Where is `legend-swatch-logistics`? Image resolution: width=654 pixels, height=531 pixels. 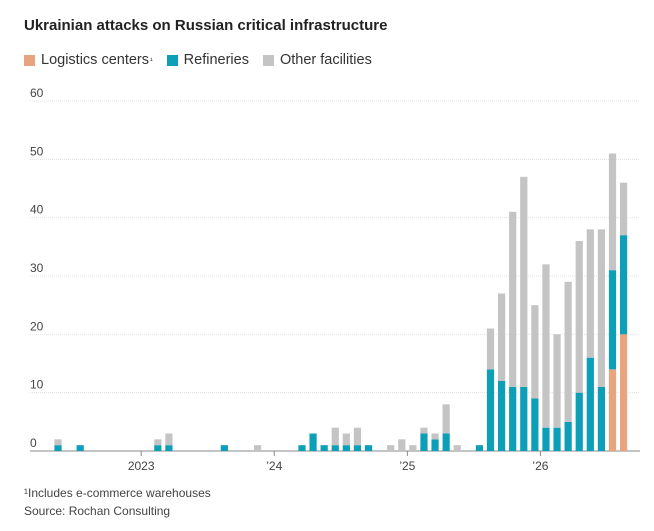
legend-swatch-logistics is located at coordinates (29, 60).